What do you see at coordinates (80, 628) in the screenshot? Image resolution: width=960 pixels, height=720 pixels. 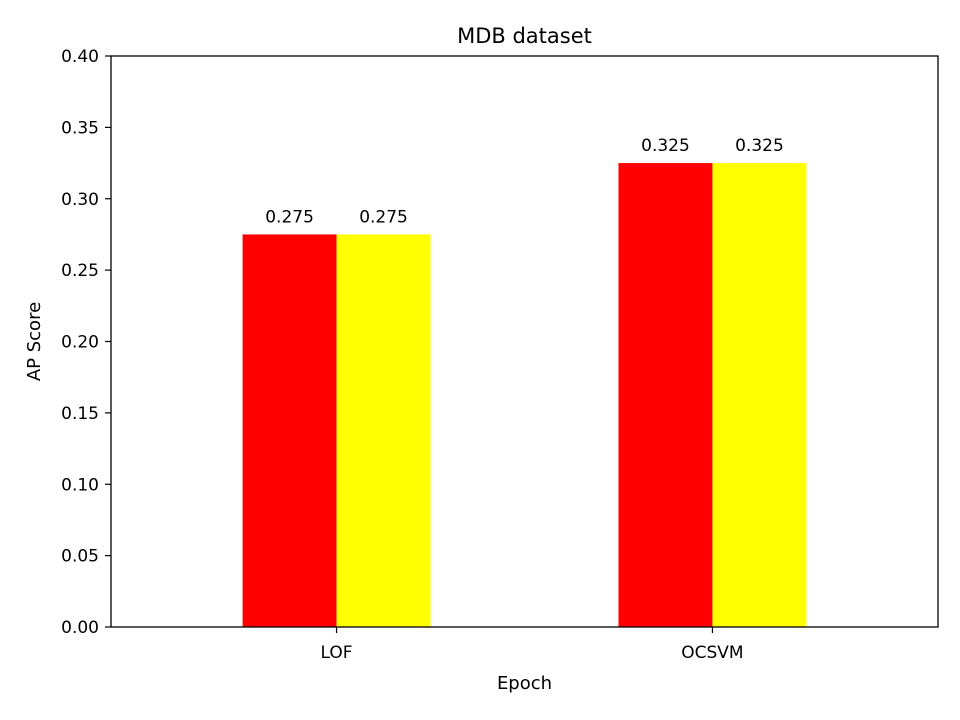 I see `y-tick-label: 0.00` at bounding box center [80, 628].